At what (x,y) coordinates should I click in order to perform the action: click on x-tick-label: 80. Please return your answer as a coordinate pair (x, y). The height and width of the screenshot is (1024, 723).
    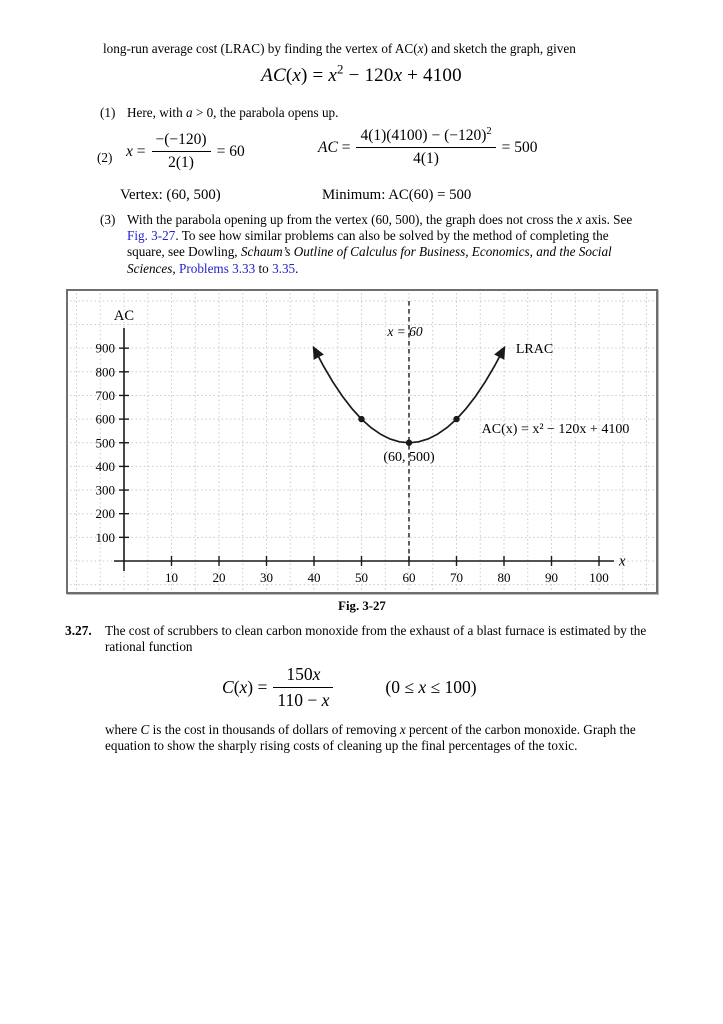
    Looking at the image, I should click on (504, 577).